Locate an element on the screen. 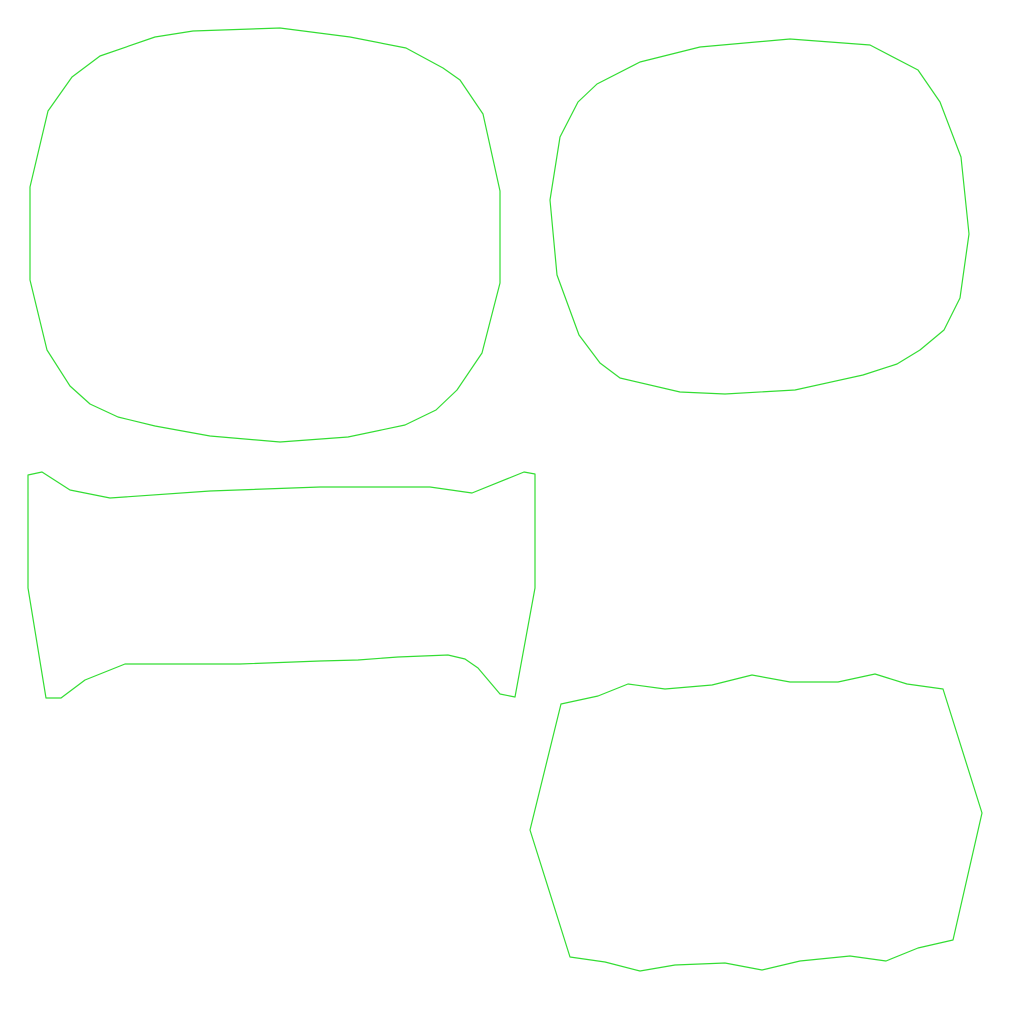  uv-shape-middle-left is located at coordinates (281, 585).